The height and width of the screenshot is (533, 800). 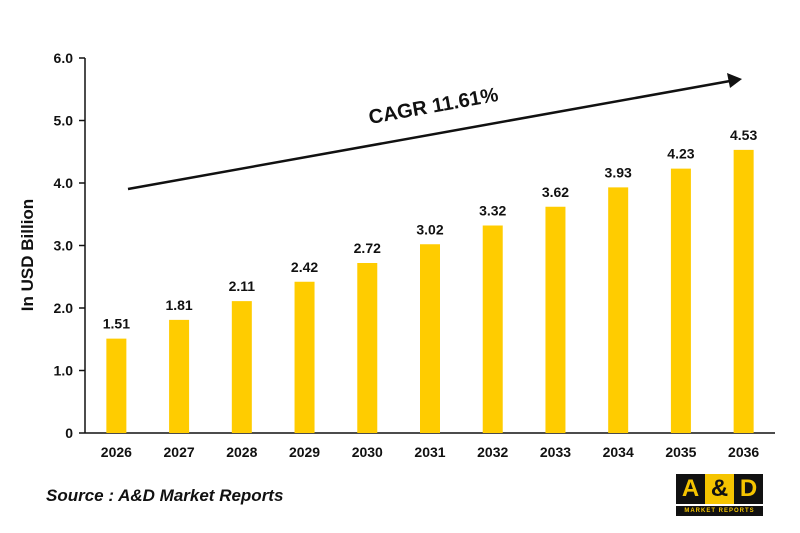 I want to click on x-tick-label: 2028, so click(x=241, y=452).